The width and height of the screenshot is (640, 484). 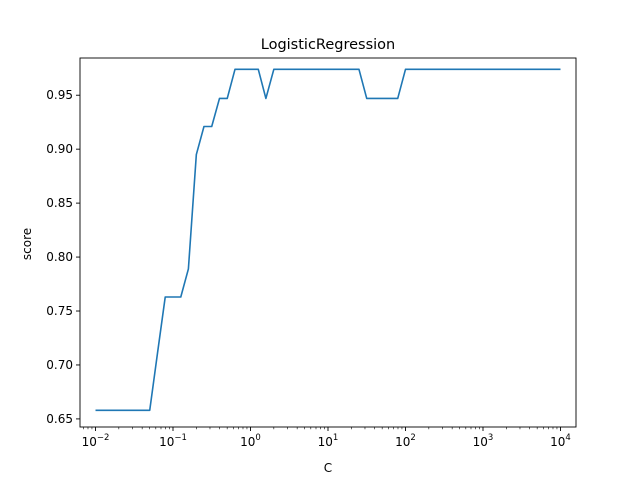 What do you see at coordinates (483, 441) in the screenshot?
I see `x-tick-label-5: 10³` at bounding box center [483, 441].